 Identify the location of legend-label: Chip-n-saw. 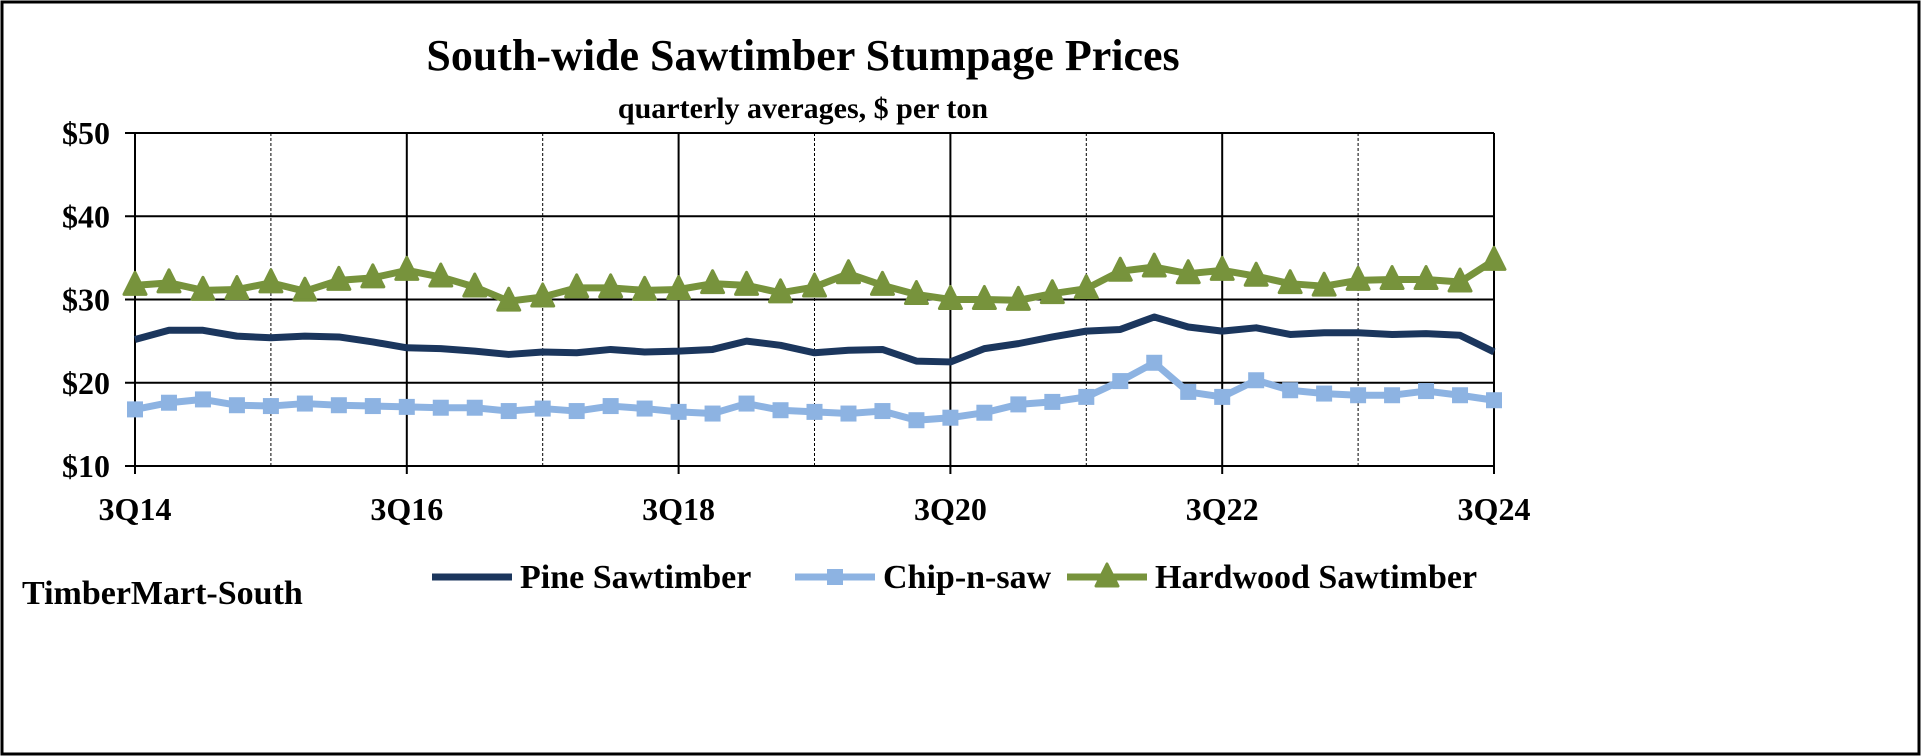
(967, 577).